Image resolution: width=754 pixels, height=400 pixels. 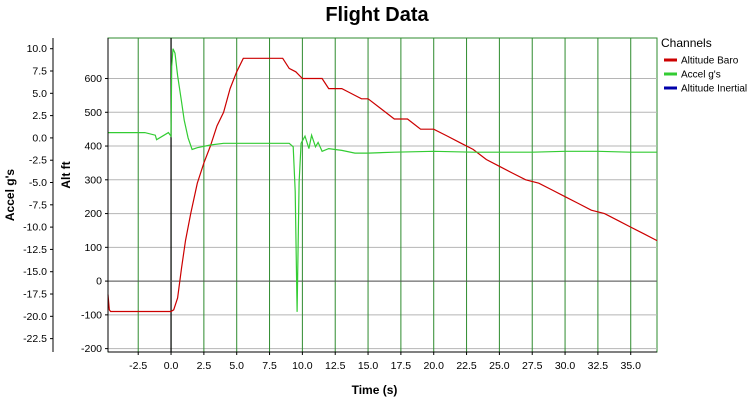 I want to click on accel-tick-label: 5.0, so click(x=39, y=94).